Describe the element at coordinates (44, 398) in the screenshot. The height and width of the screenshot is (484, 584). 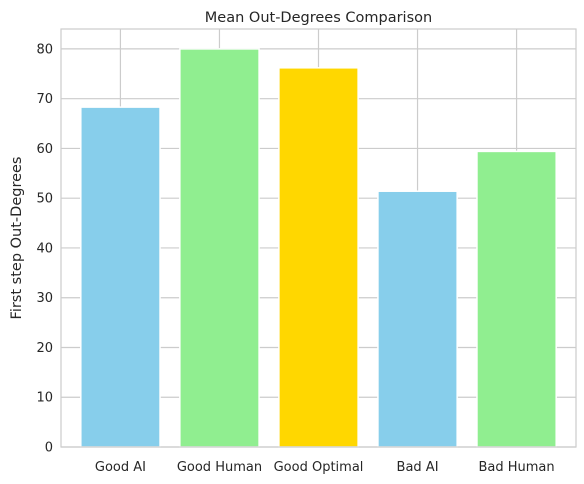
I see `y-tick-label: 10` at that location.